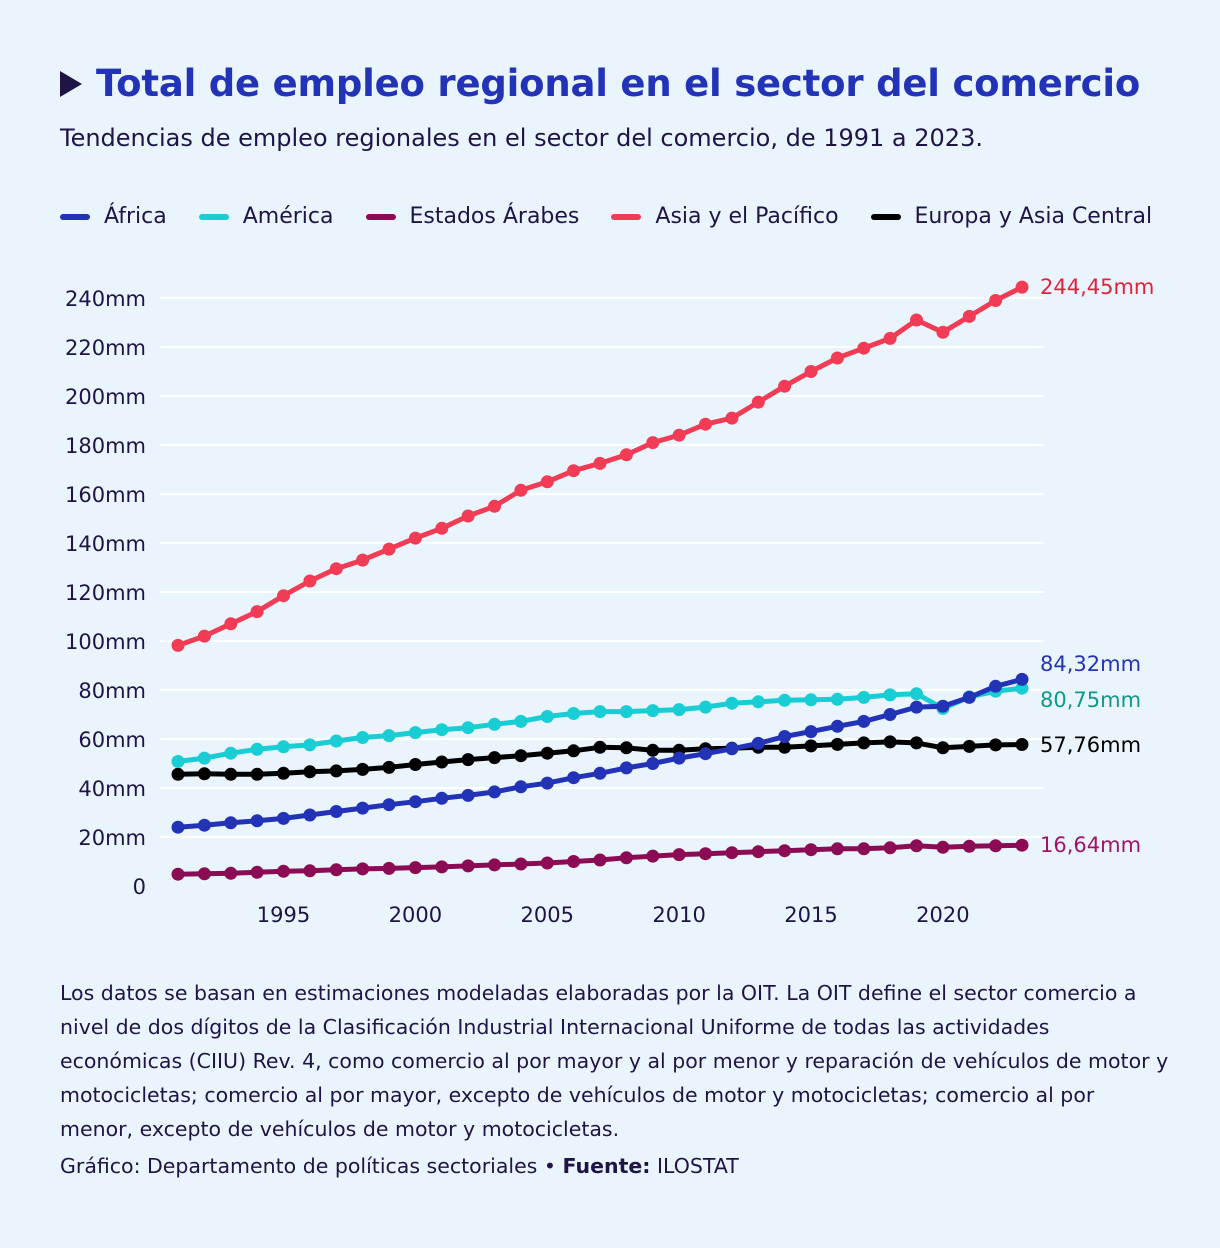 The height and width of the screenshot is (1248, 1220). Describe the element at coordinates (105, 544) in the screenshot. I see `y-tick-label: 140mm` at that location.